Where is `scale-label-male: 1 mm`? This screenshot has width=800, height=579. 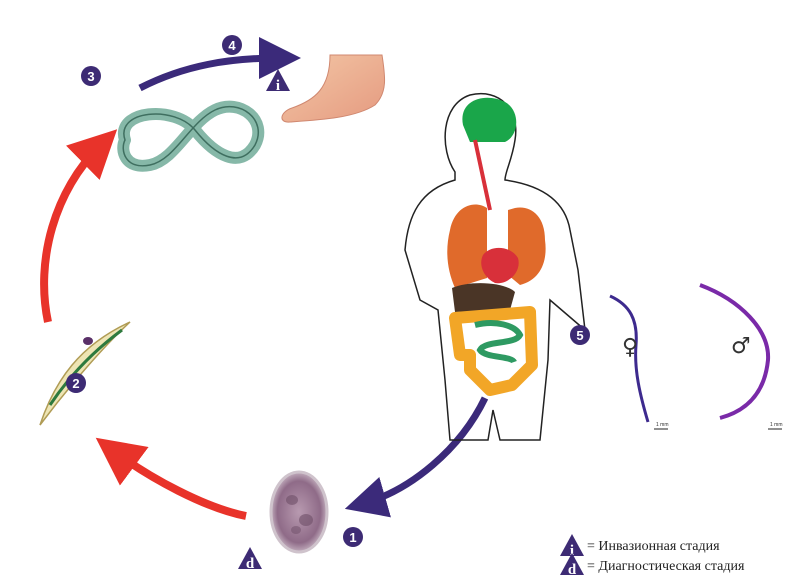 scale-label-male: 1 mm is located at coordinates (776, 425).